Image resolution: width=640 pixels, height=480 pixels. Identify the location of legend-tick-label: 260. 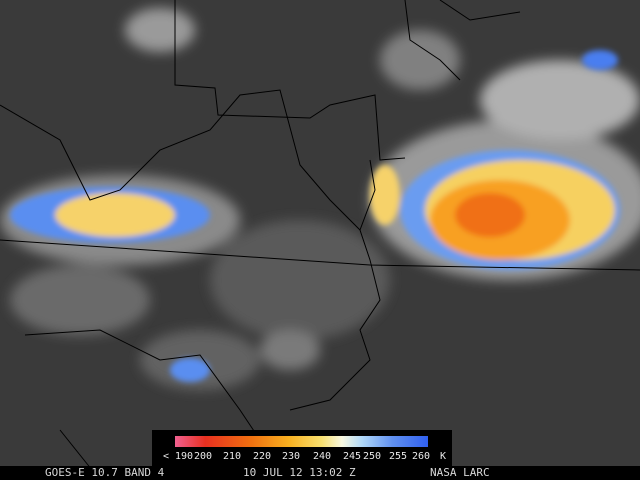
(421, 456).